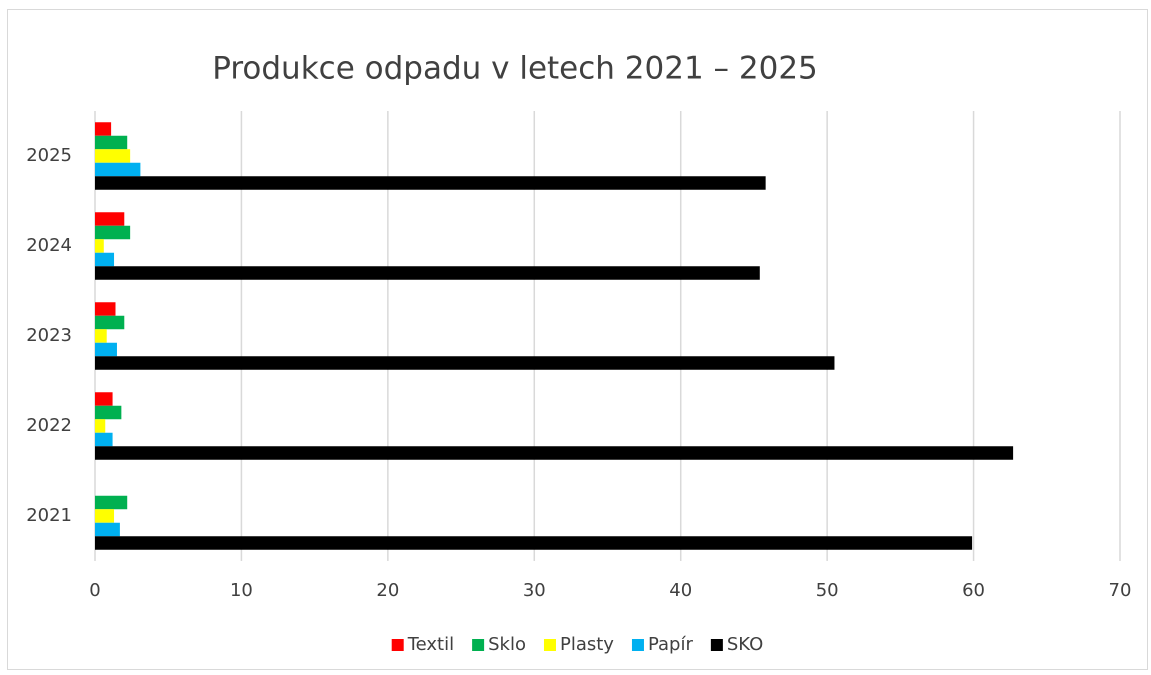 This screenshot has height=675, width=1151. Describe the element at coordinates (49, 425) in the screenshot. I see `y-tick-label: 2022` at that location.